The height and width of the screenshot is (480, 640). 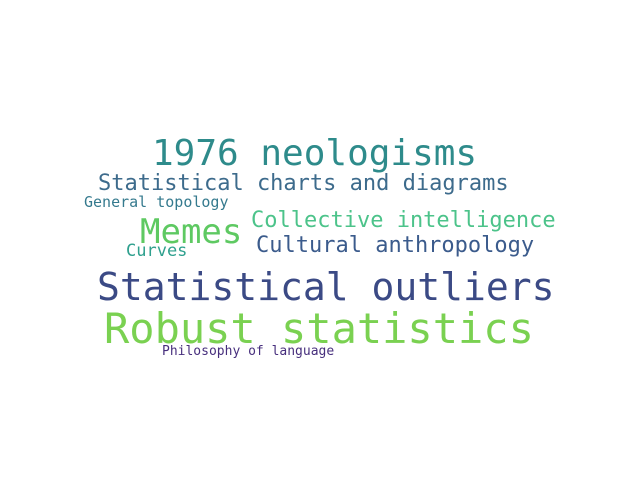 I want to click on word-robust-statistics: Robust statistics, so click(x=319, y=328).